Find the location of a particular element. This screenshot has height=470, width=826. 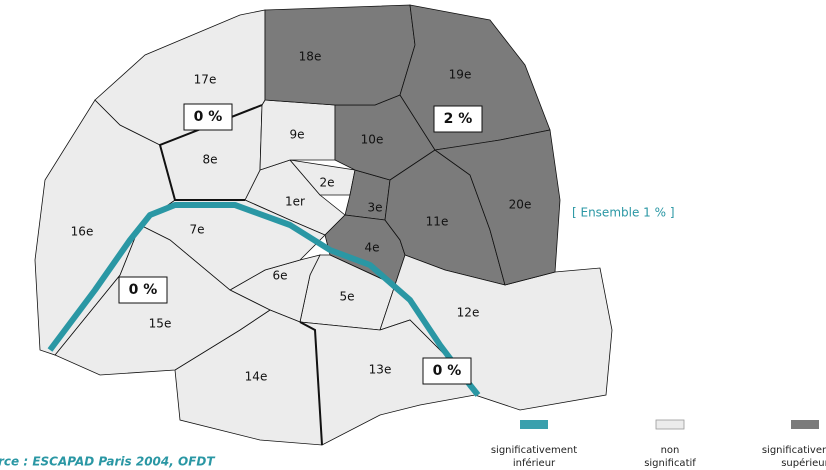

district-label: 1er is located at coordinates (295, 202).